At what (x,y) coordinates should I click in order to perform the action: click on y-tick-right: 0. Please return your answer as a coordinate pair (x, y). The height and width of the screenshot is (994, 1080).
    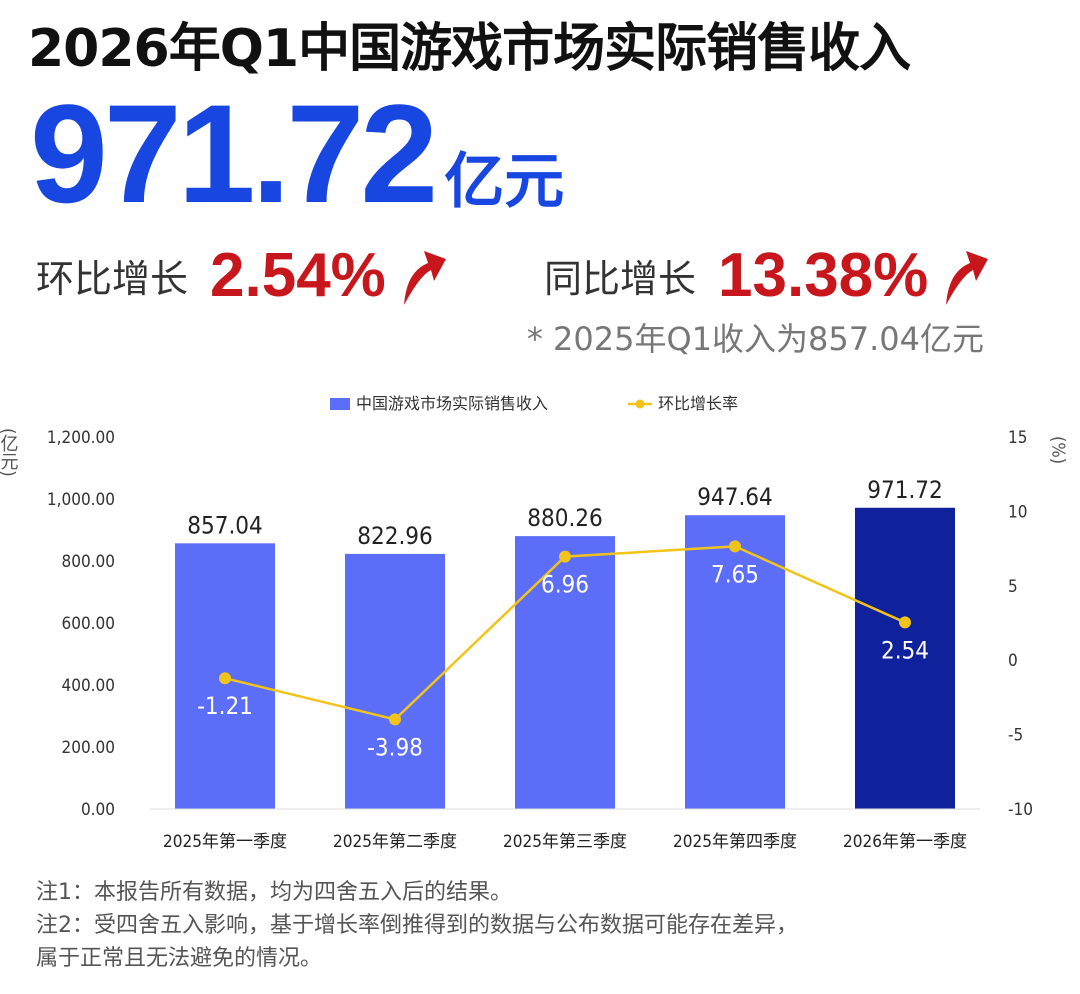
    Looking at the image, I should click on (1013, 661).